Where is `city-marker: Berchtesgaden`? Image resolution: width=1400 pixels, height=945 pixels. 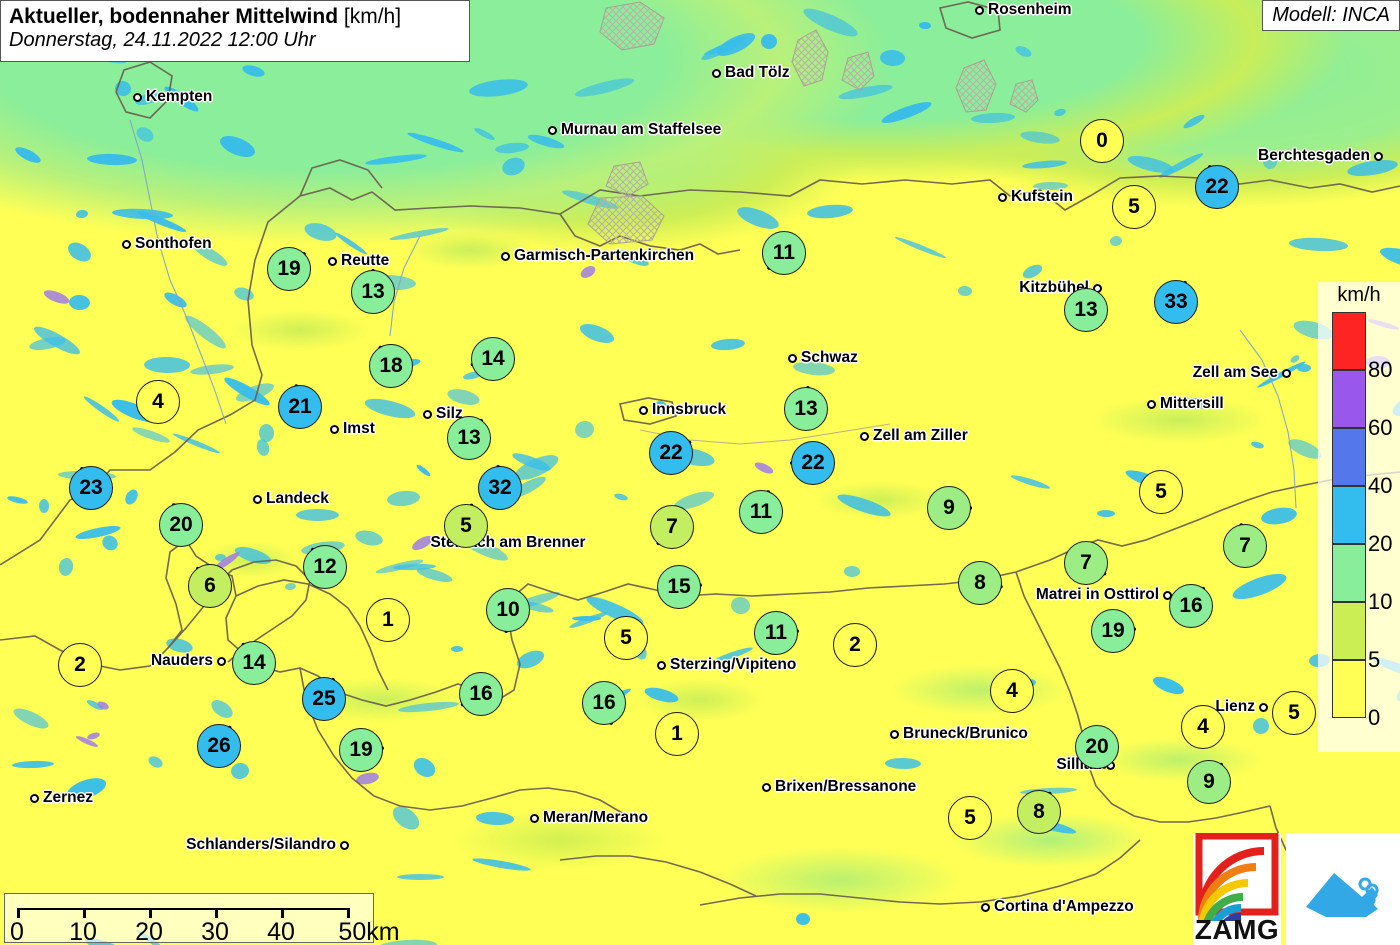
city-marker: Berchtesgaden is located at coordinates (1320, 156).